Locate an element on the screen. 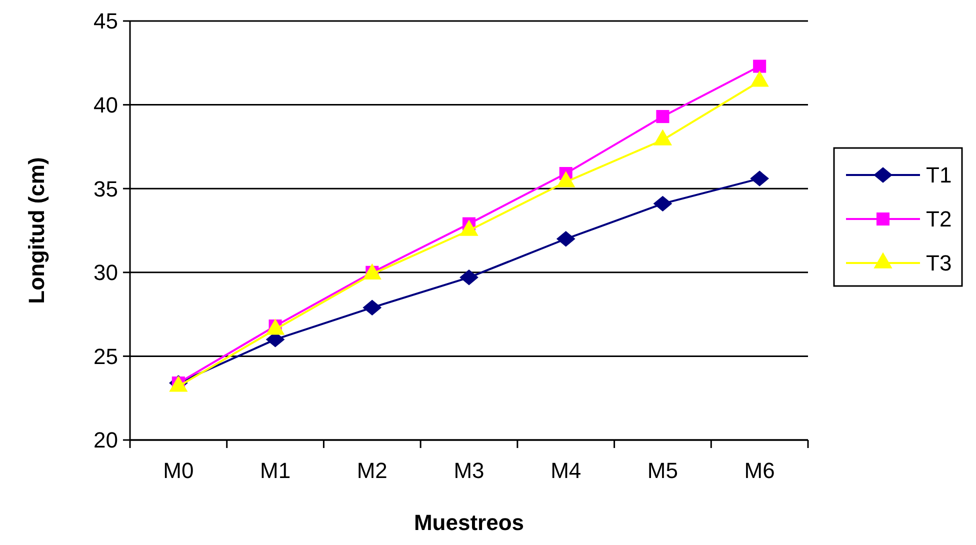 This screenshot has height=545, width=976. x-tick-label: M6 is located at coordinates (759, 470).